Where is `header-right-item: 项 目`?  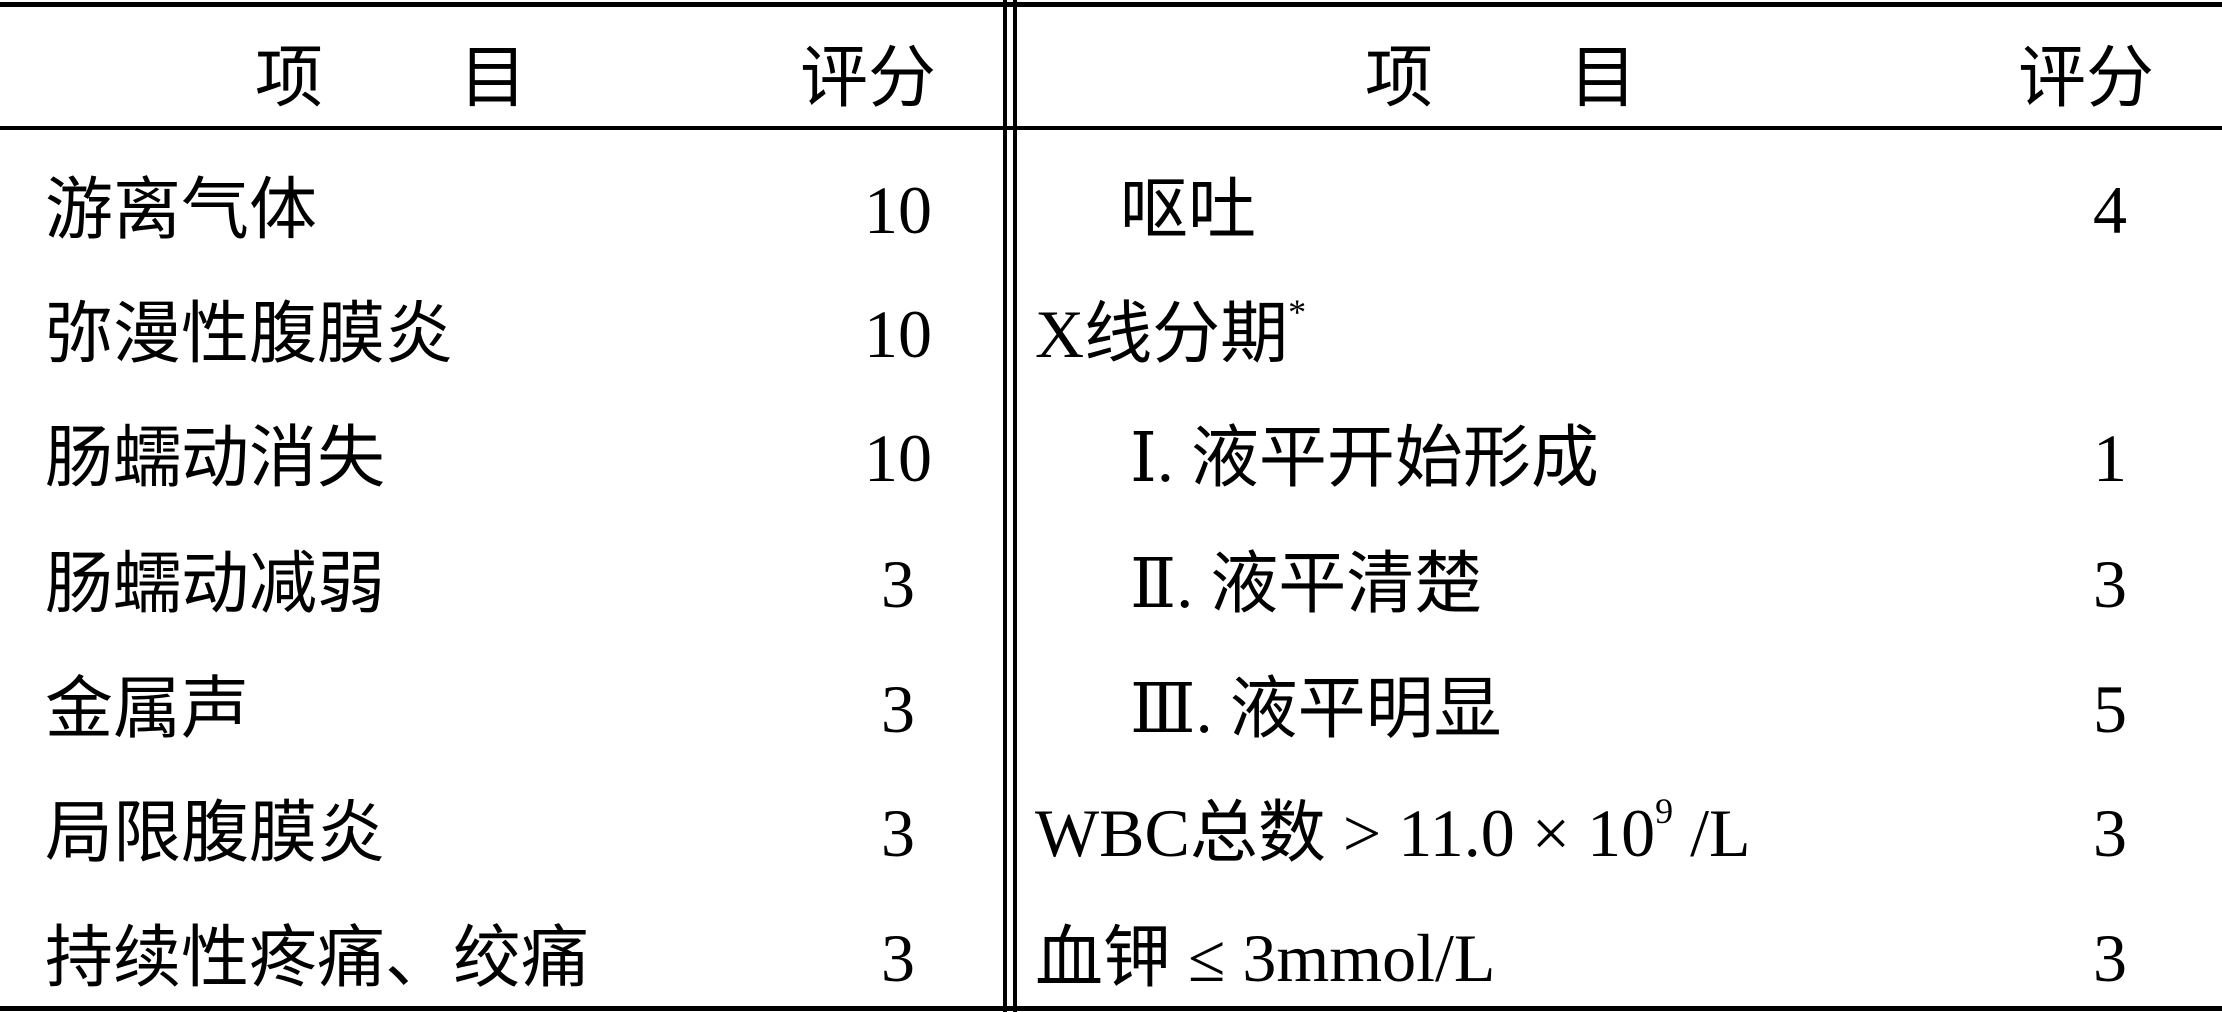
header-right-item: 项 目 is located at coordinates (1501, 78).